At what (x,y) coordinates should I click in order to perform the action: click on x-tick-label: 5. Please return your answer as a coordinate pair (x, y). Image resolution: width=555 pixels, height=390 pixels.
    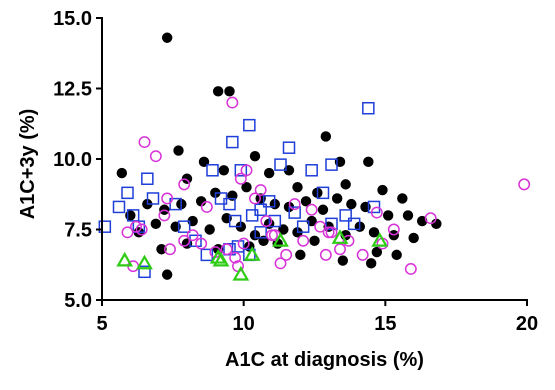
    Looking at the image, I should click on (101, 324).